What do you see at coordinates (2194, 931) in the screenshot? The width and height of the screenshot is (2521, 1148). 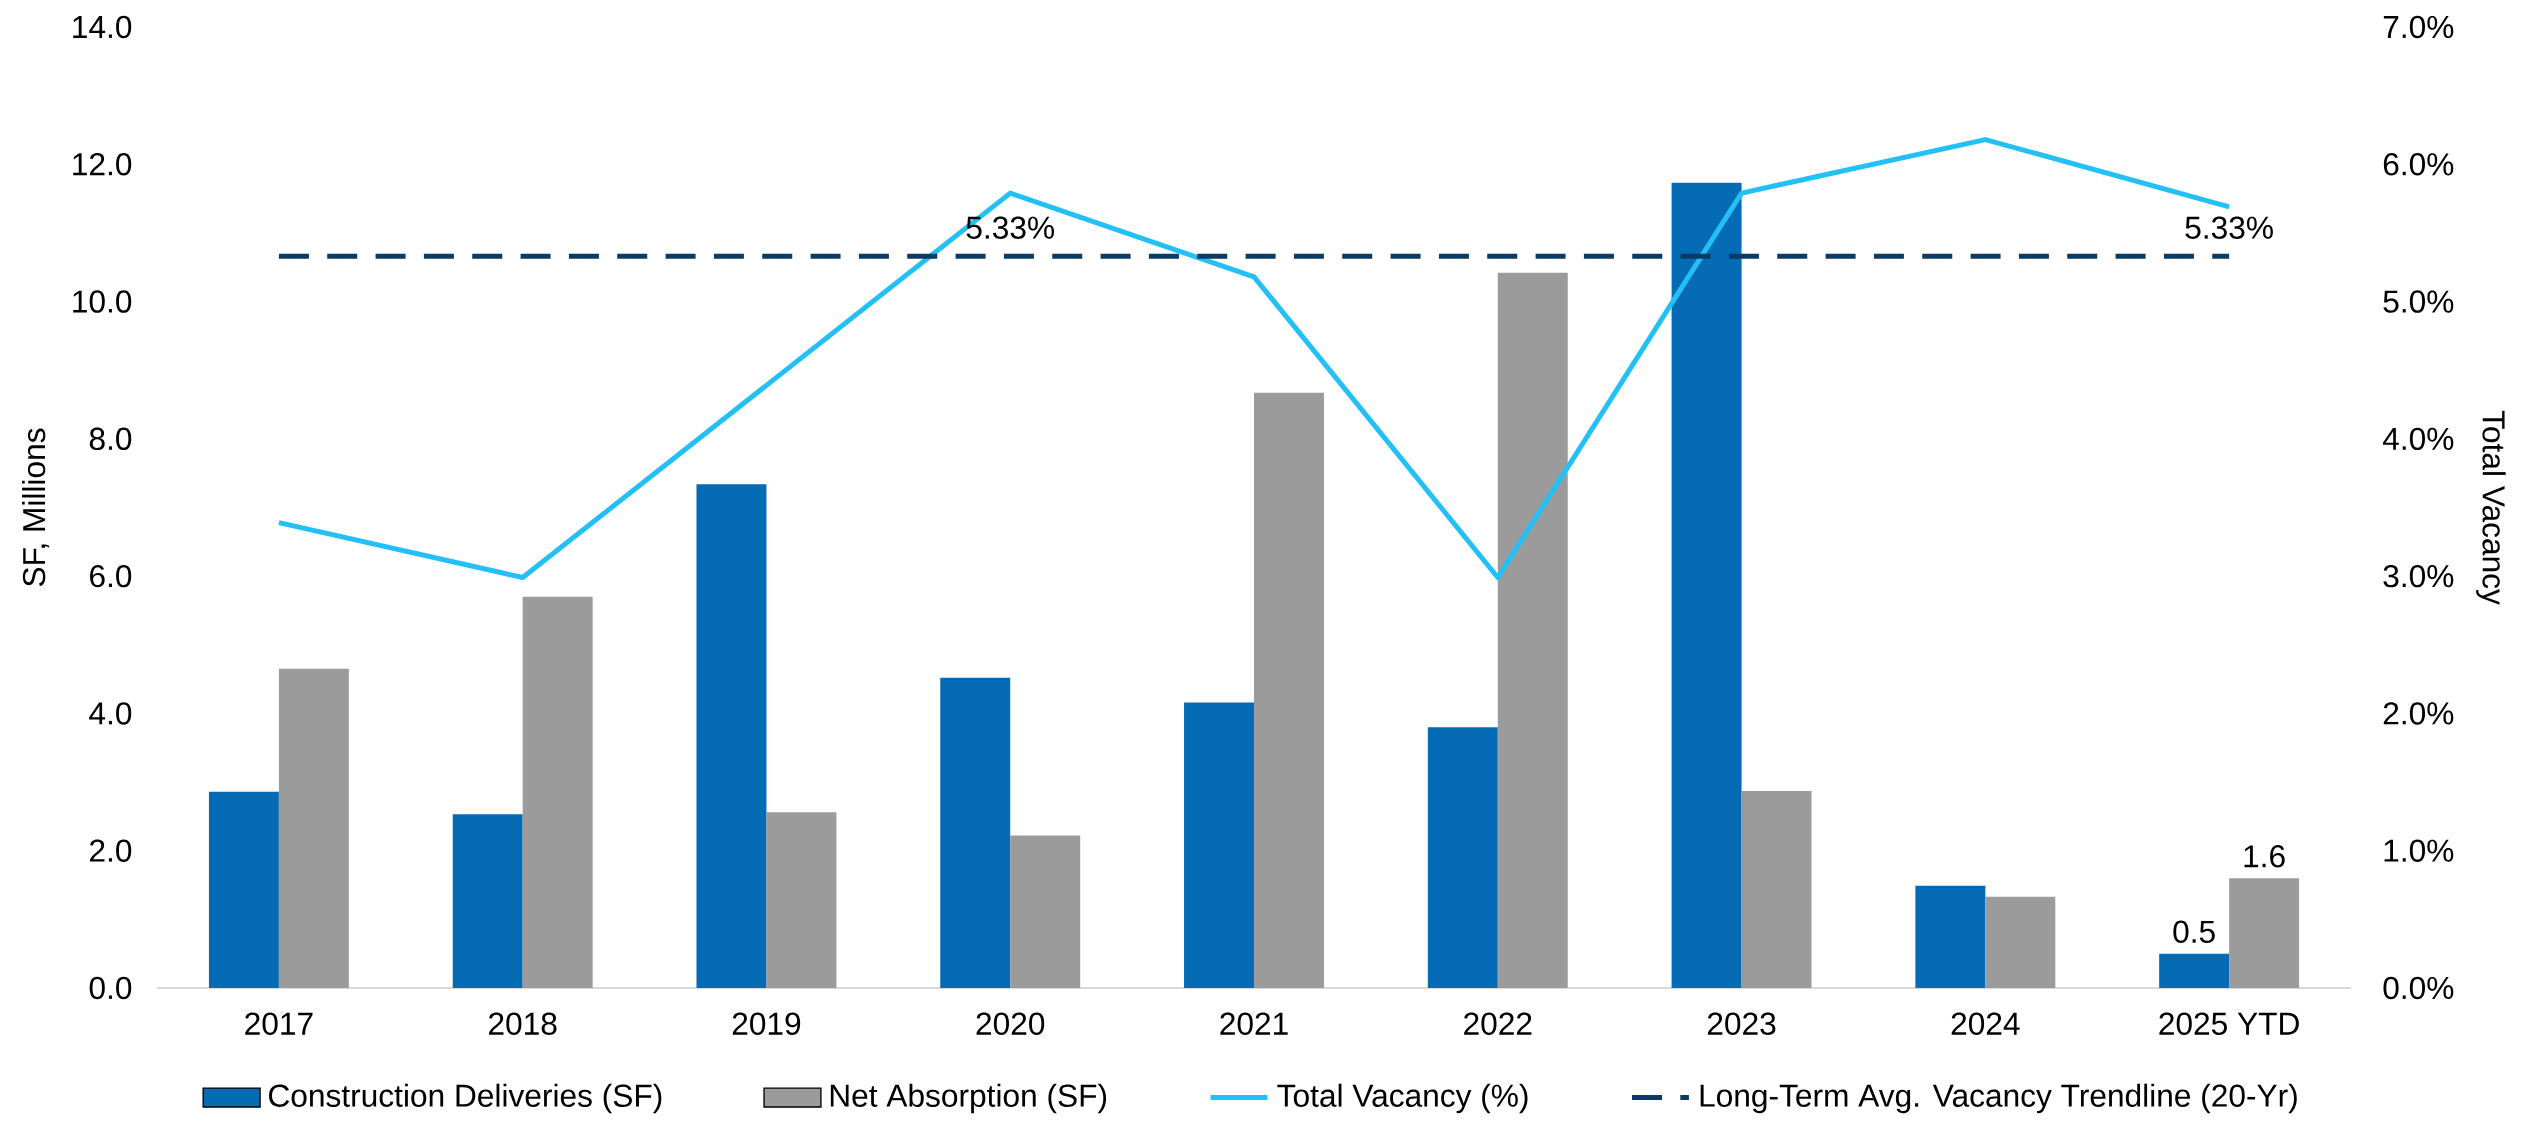 I see `data-label: 0.5` at bounding box center [2194, 931].